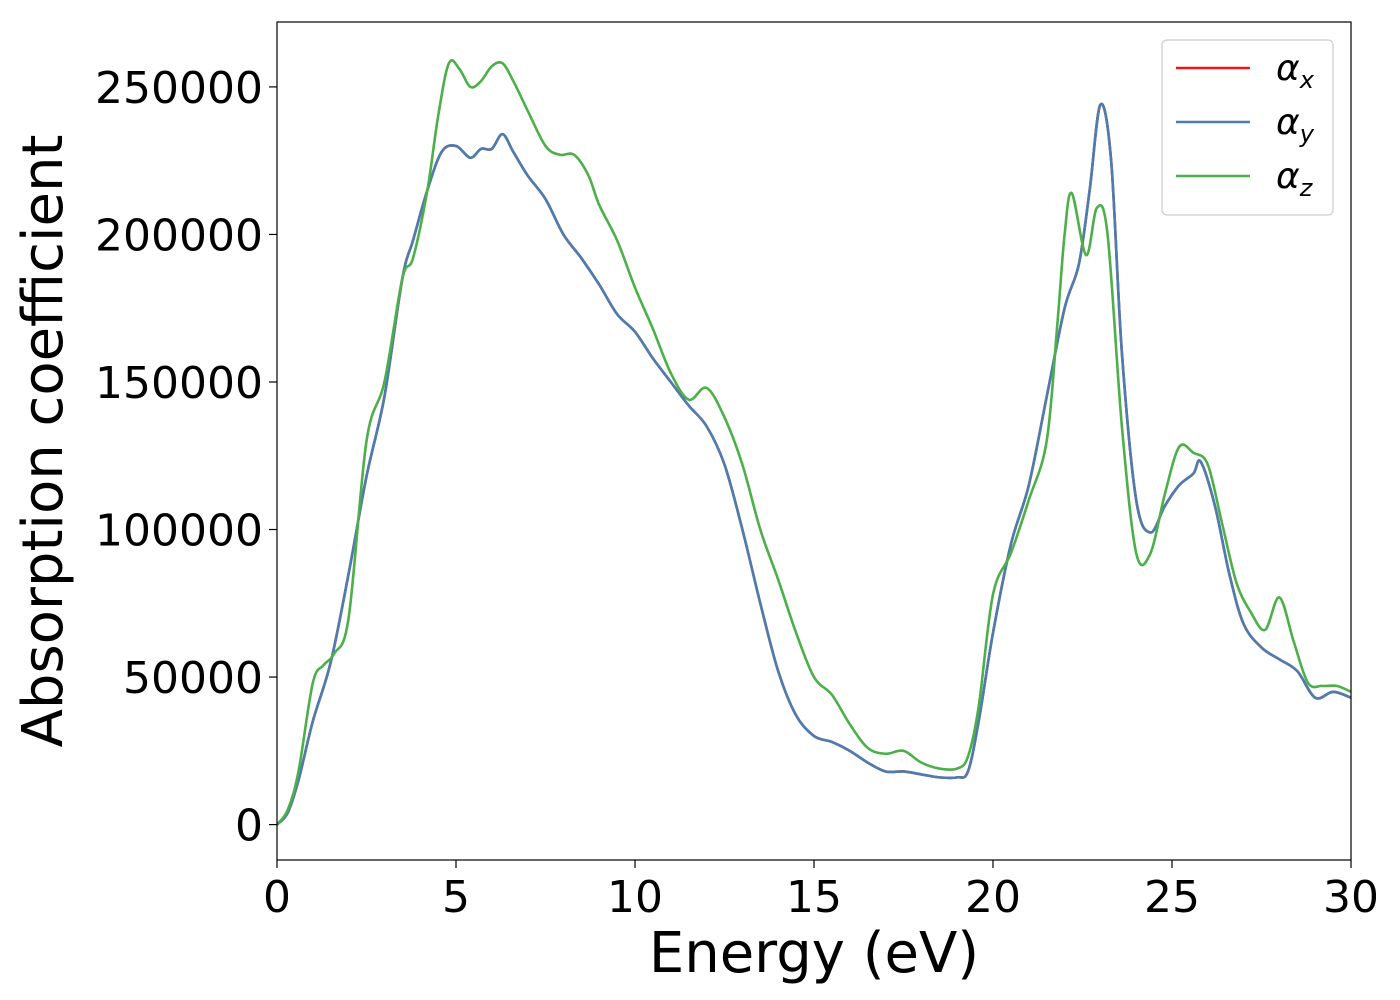  Describe the element at coordinates (814, 897) in the screenshot. I see `x-tick-label: 15` at that location.